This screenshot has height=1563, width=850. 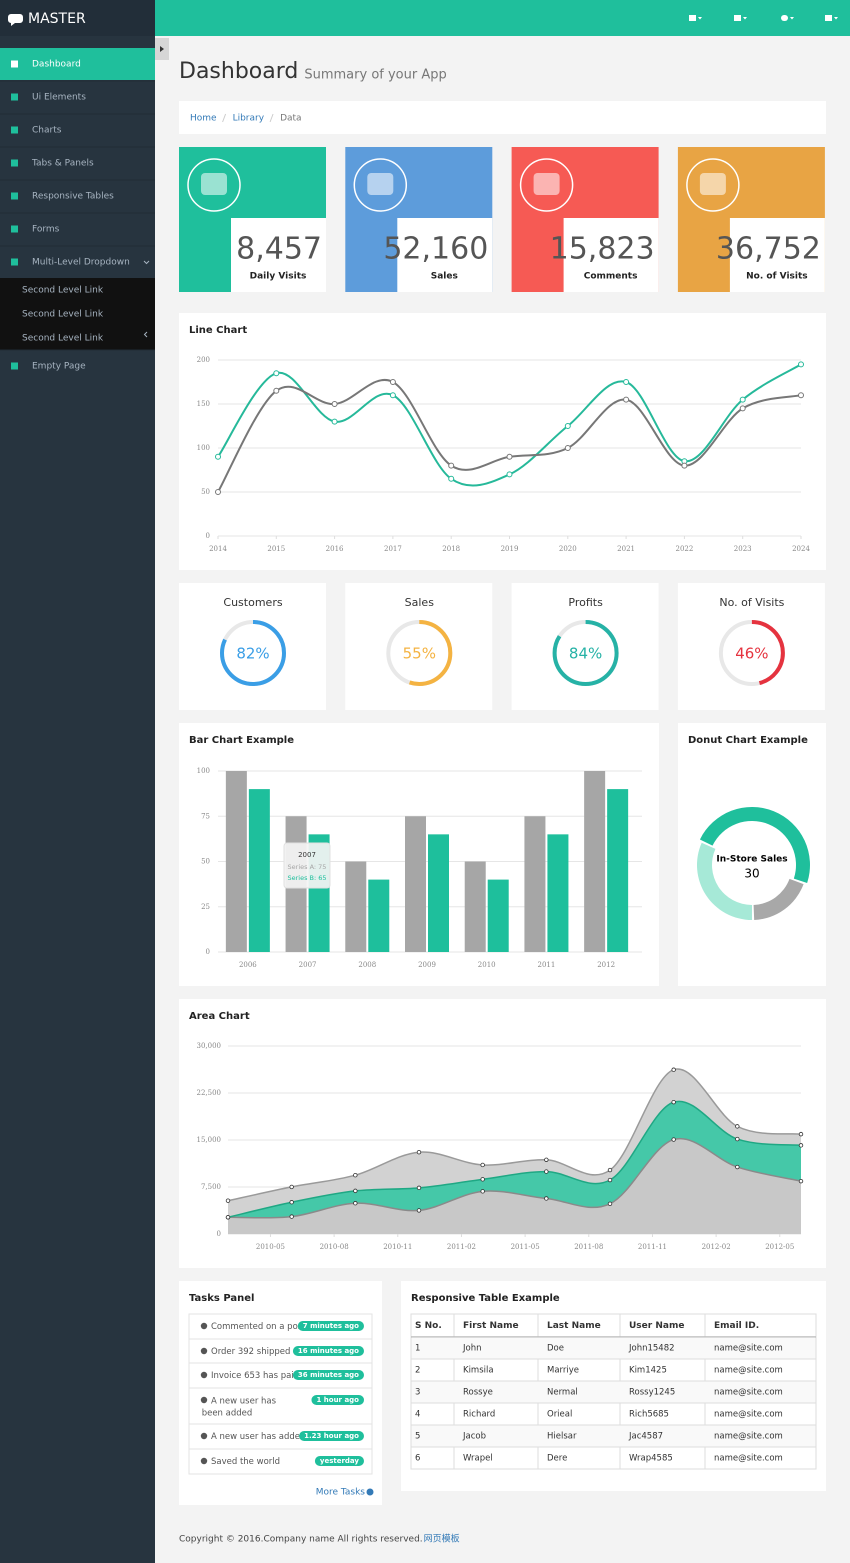 I want to click on task-text: A new user has added, so click(x=258, y=1437).